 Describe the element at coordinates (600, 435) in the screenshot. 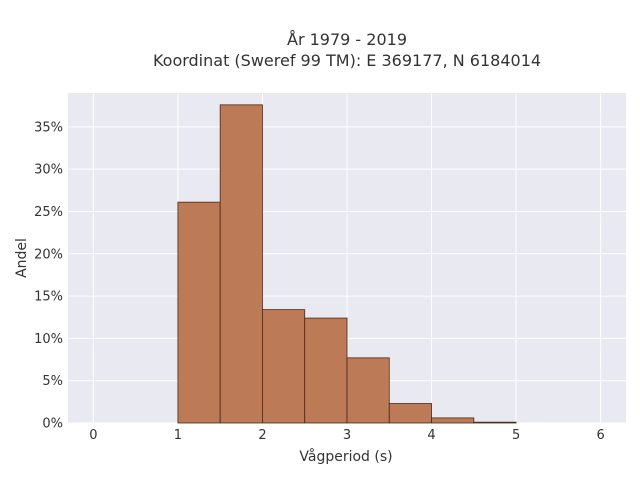

I see `x-tick-label: 6` at that location.